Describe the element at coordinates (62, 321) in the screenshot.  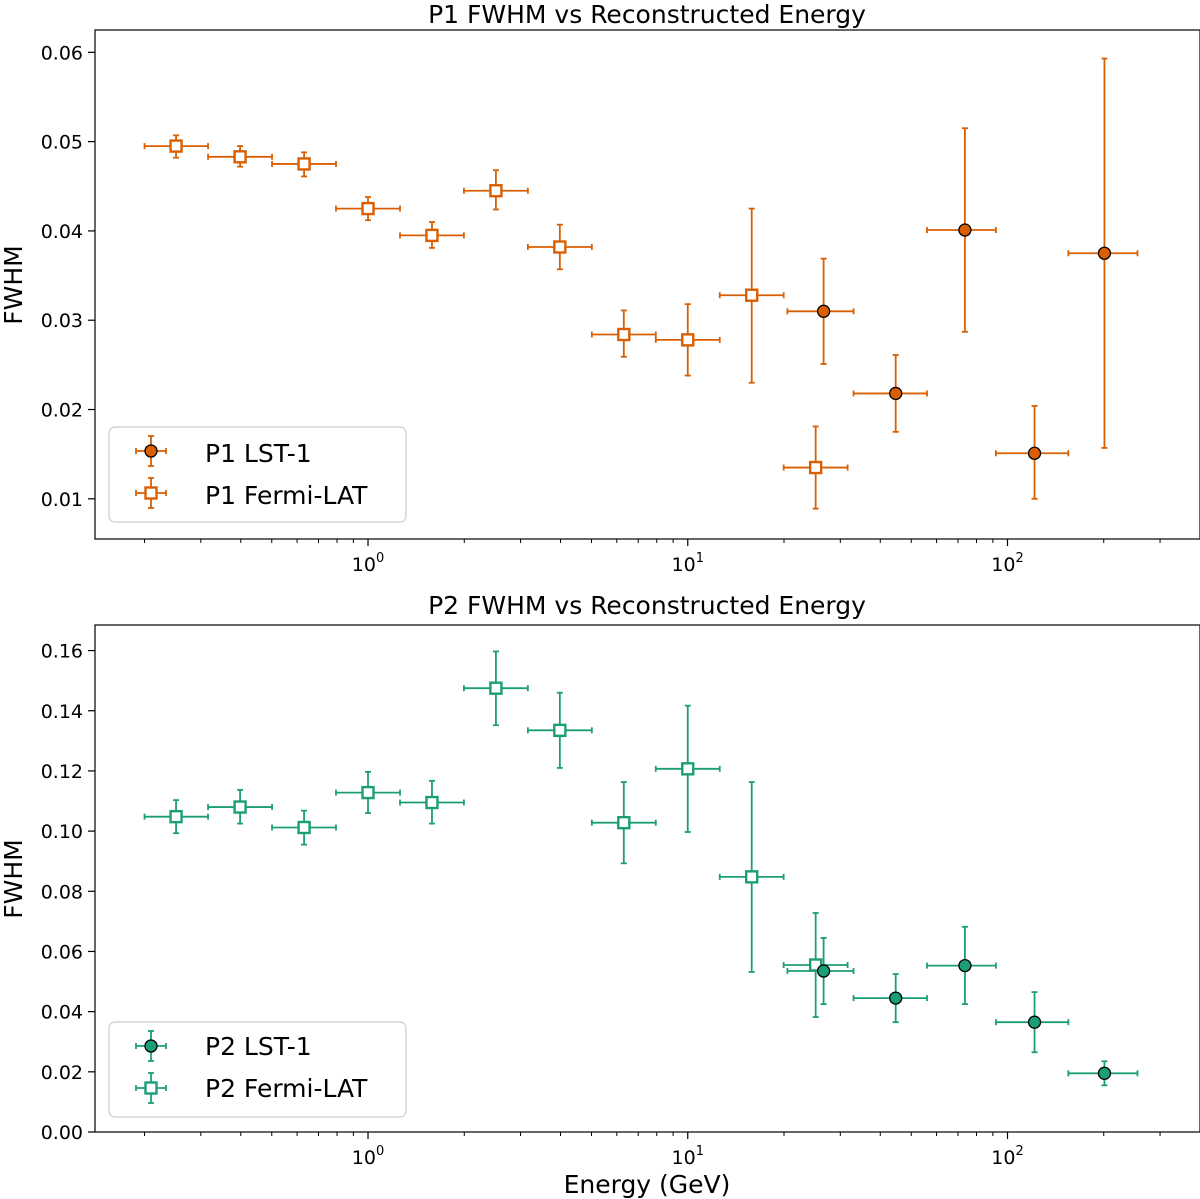
I see `y-tick-label: 0.03` at that location.